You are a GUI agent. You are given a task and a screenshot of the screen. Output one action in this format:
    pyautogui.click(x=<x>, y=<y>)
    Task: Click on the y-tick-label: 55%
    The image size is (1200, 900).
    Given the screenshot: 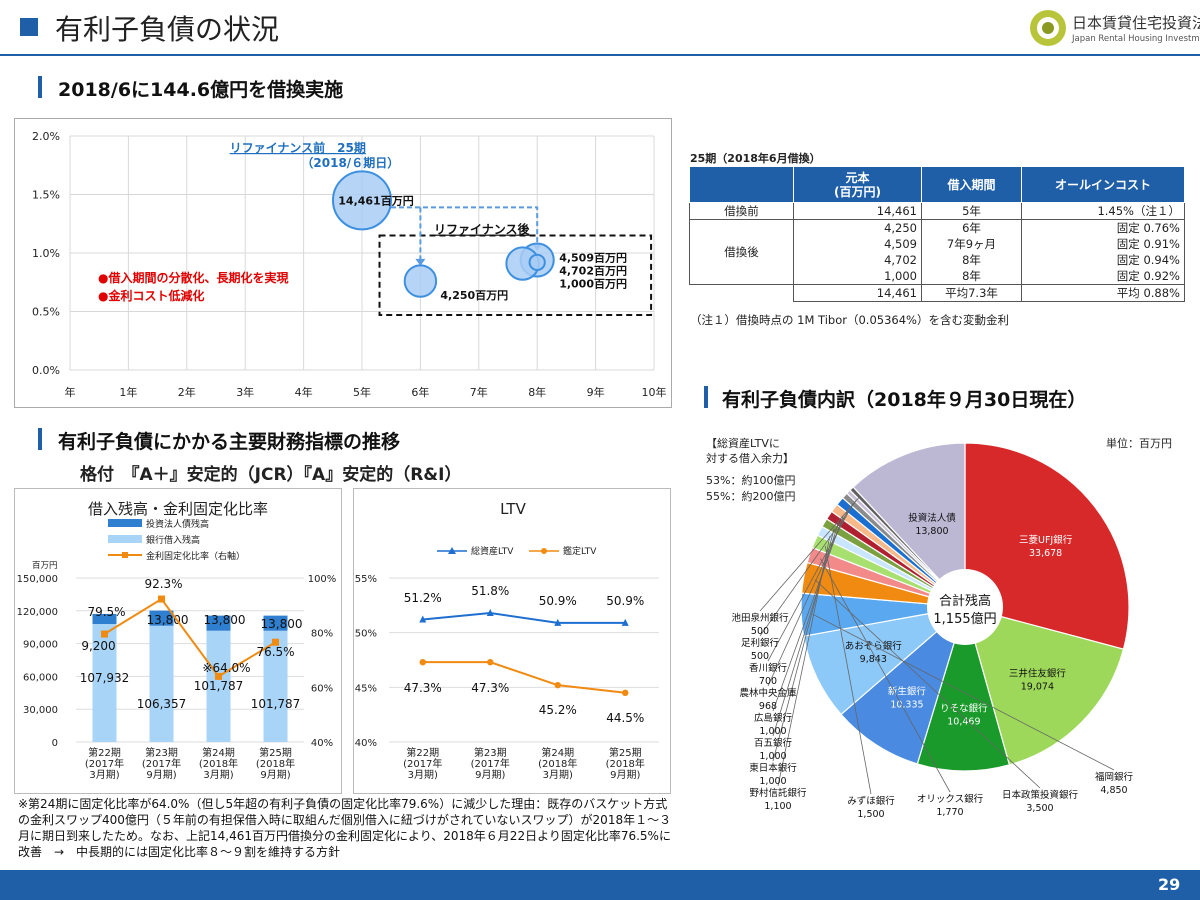 What is the action you would take?
    pyautogui.click(x=366, y=579)
    